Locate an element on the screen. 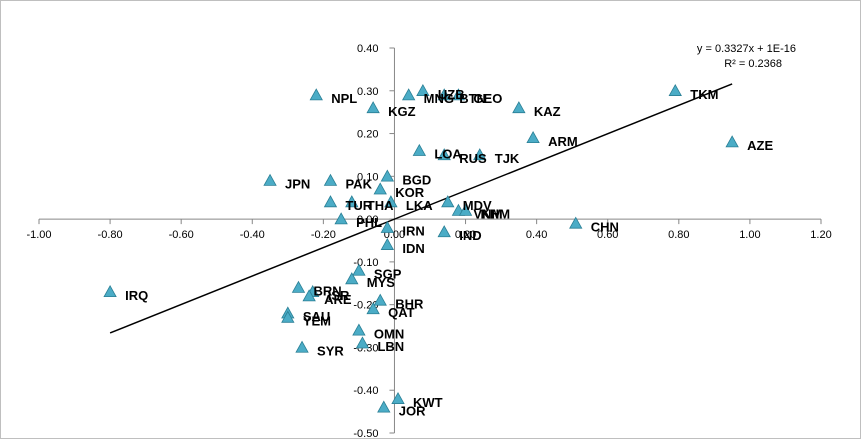  point-label-mng: MNG is located at coordinates (439, 98).